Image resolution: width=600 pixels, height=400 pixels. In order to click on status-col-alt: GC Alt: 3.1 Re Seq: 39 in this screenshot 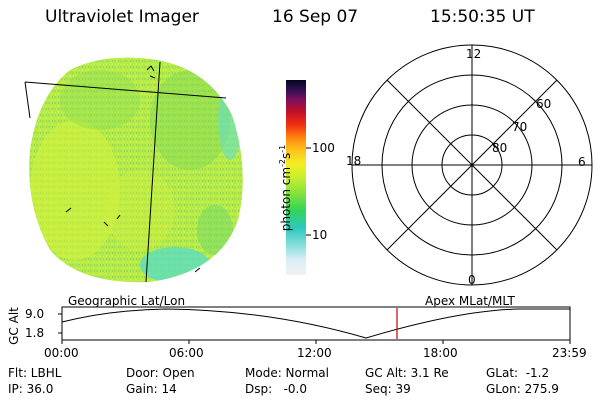, I will do `click(407, 381)`.